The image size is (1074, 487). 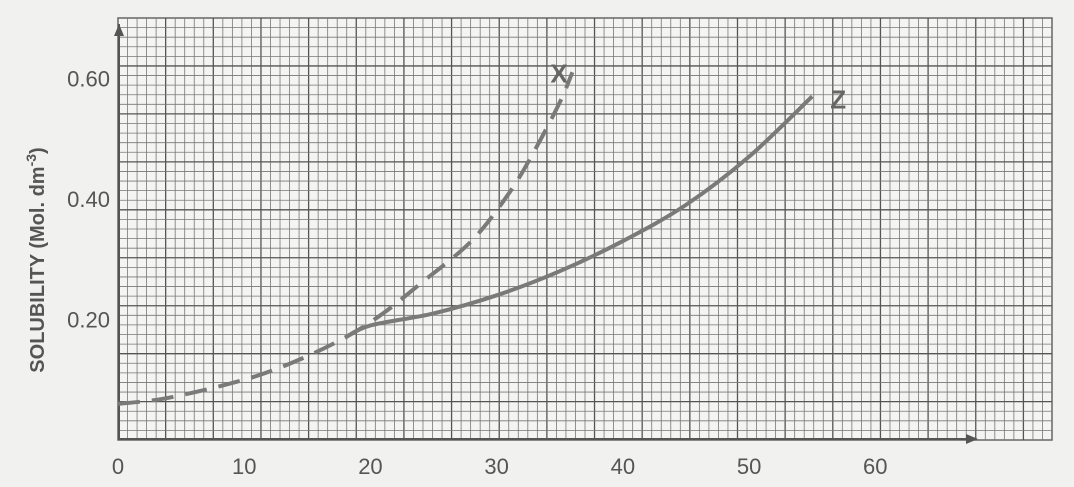 I want to click on y-axis-title-main: SOLUBILITY (Mol. dm, so click(x=38, y=269).